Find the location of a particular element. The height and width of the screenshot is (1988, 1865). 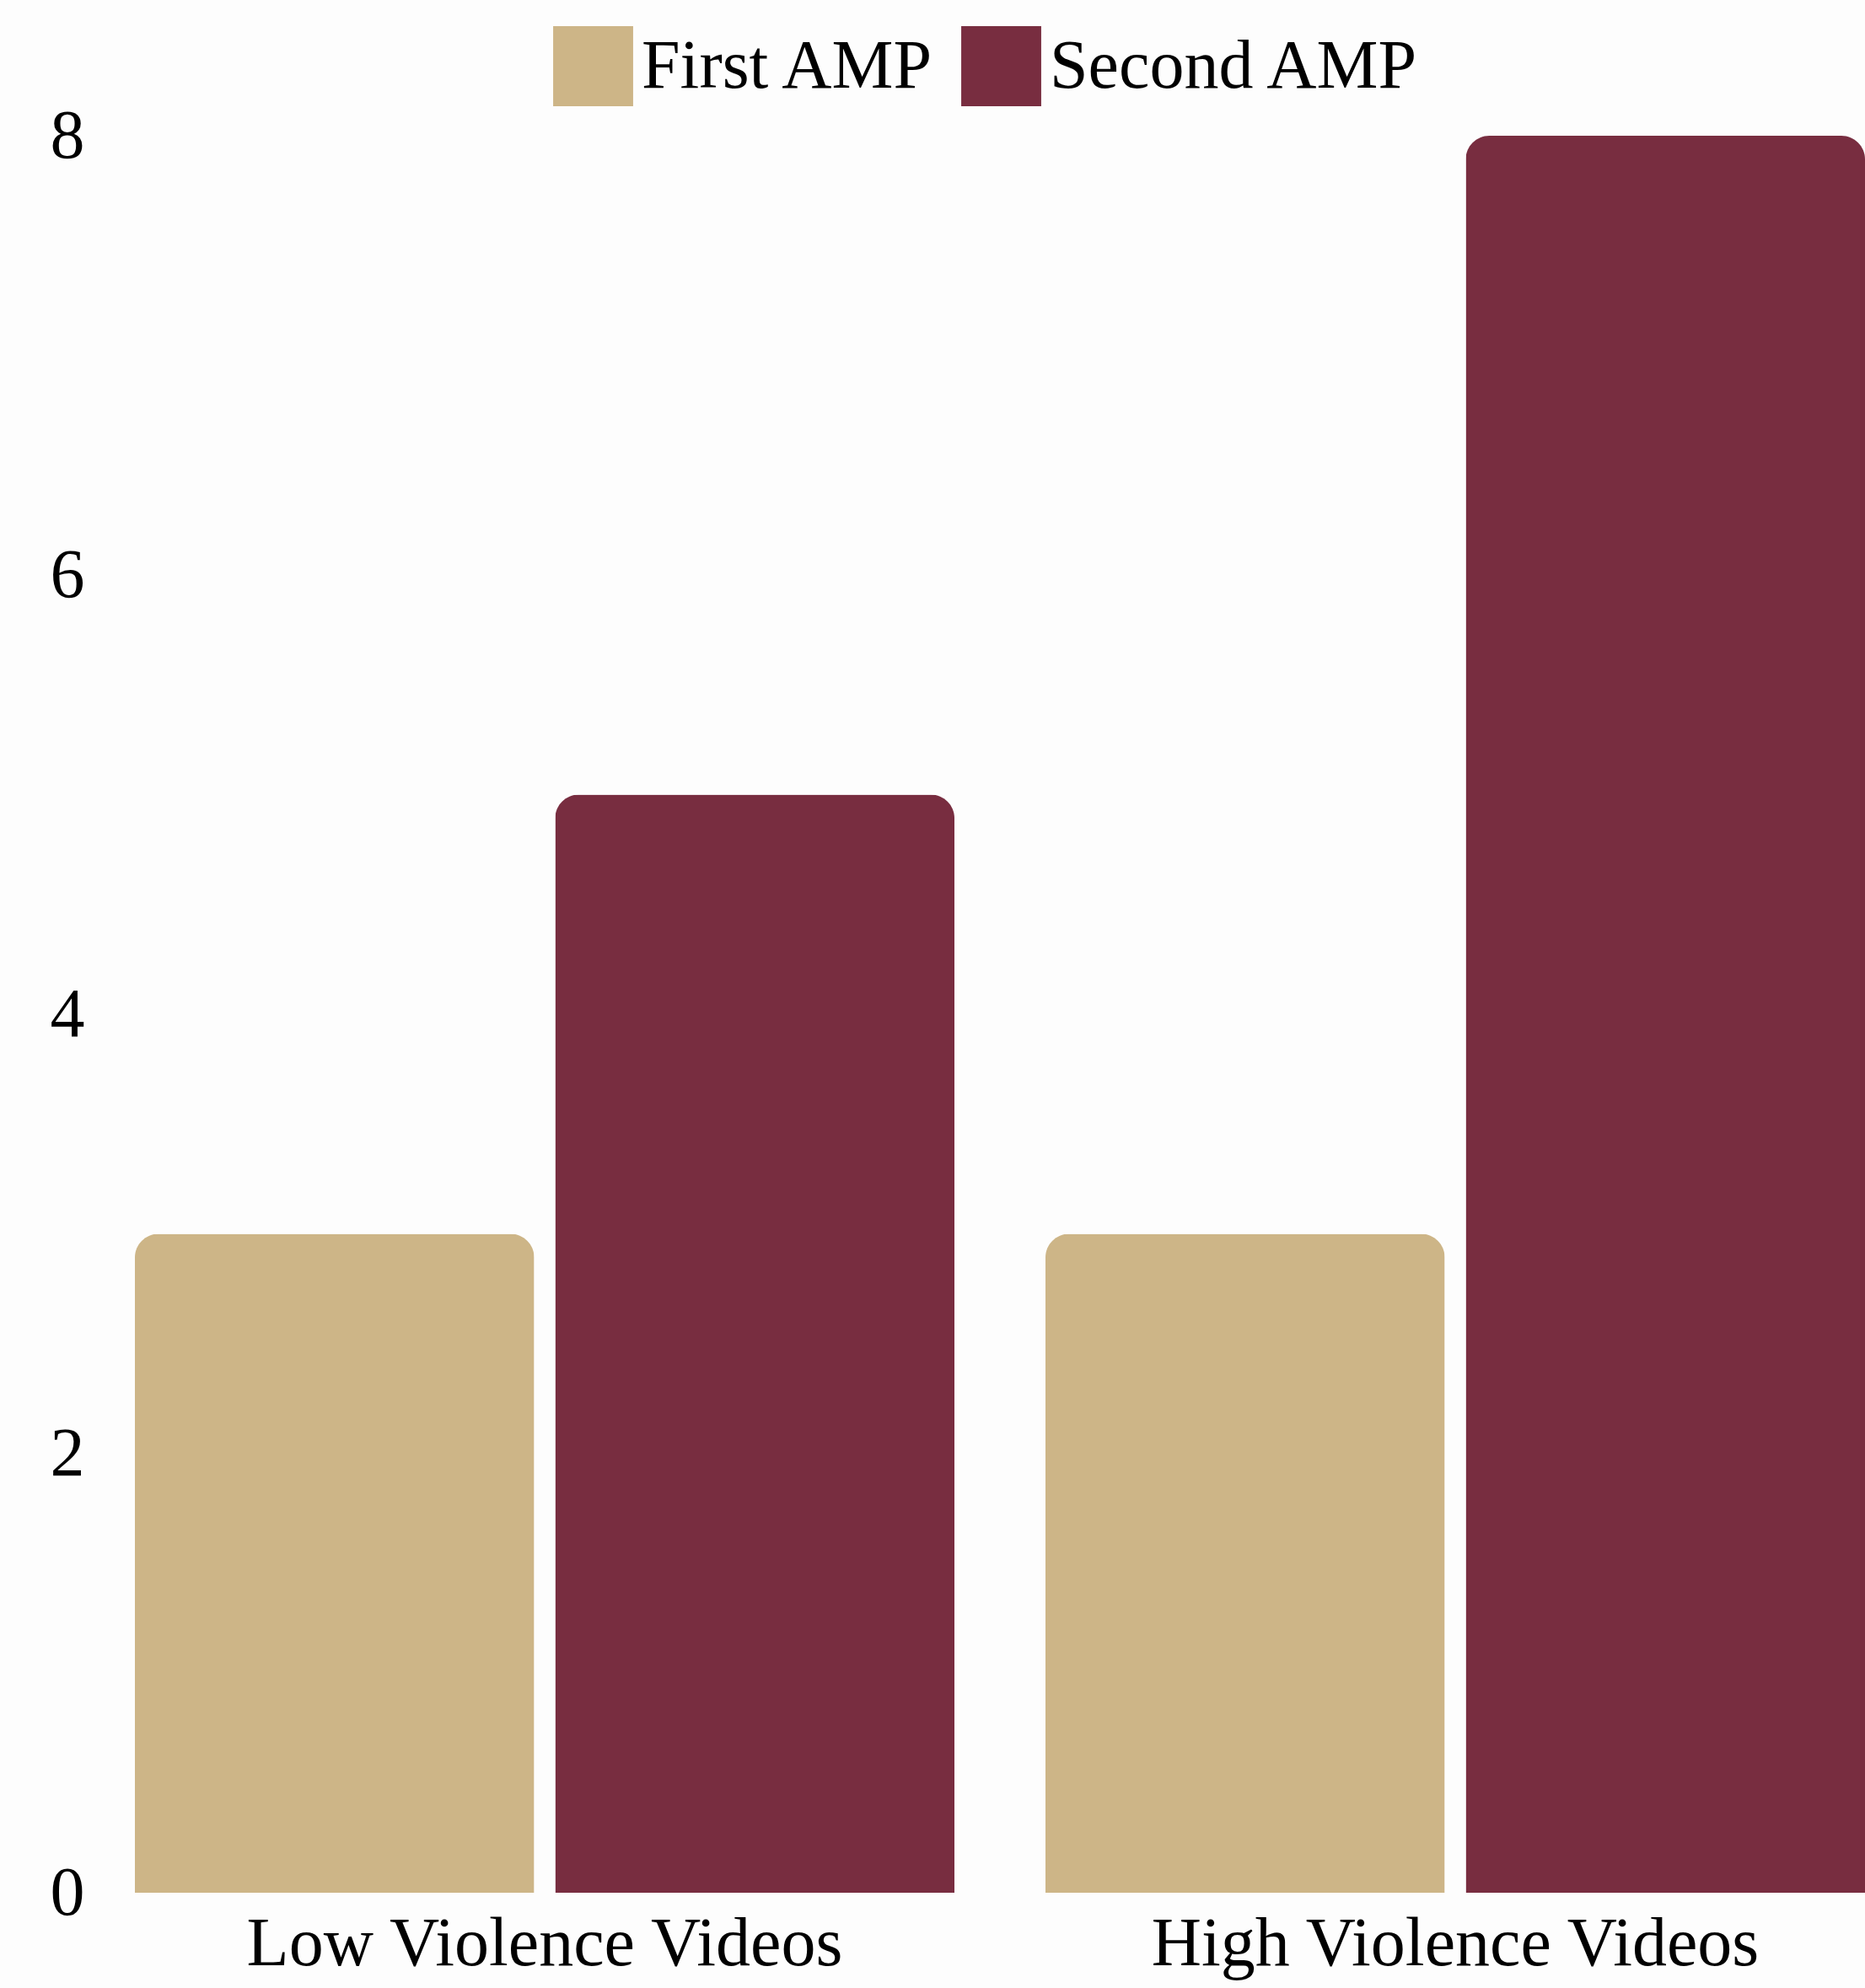

legend-label: Second AMP is located at coordinates (1234, 64).